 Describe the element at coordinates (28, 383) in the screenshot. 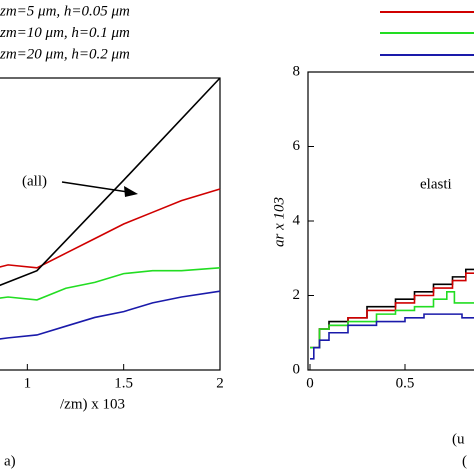

I see `x-tick-label: 1` at that location.